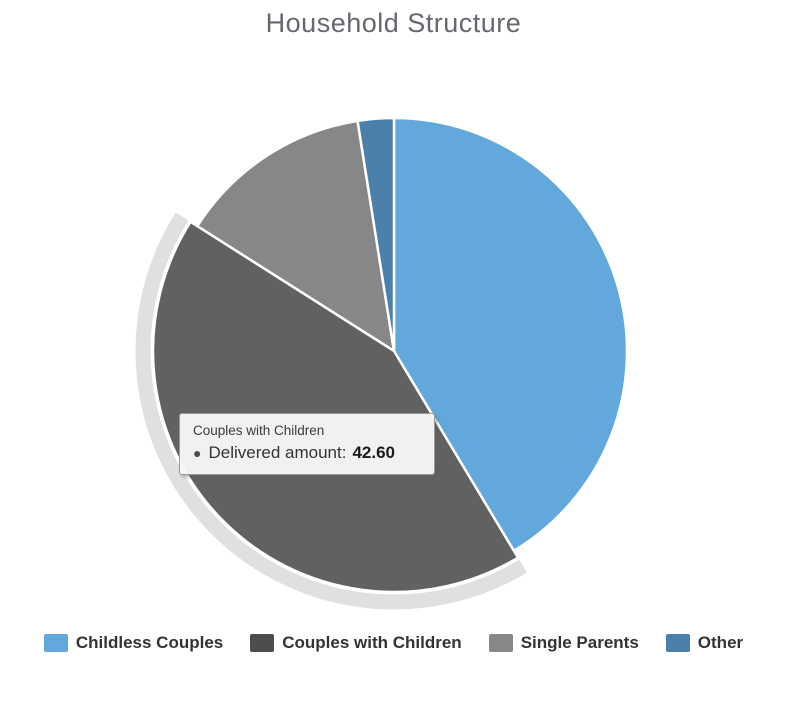  I want to click on legend-item-other: Other, so click(704, 643).